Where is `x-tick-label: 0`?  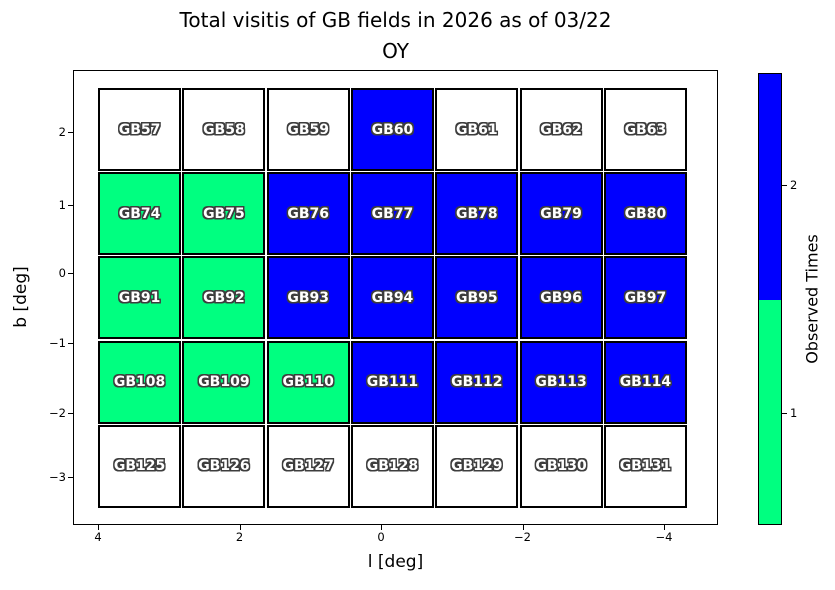
x-tick-label: 0 is located at coordinates (381, 537).